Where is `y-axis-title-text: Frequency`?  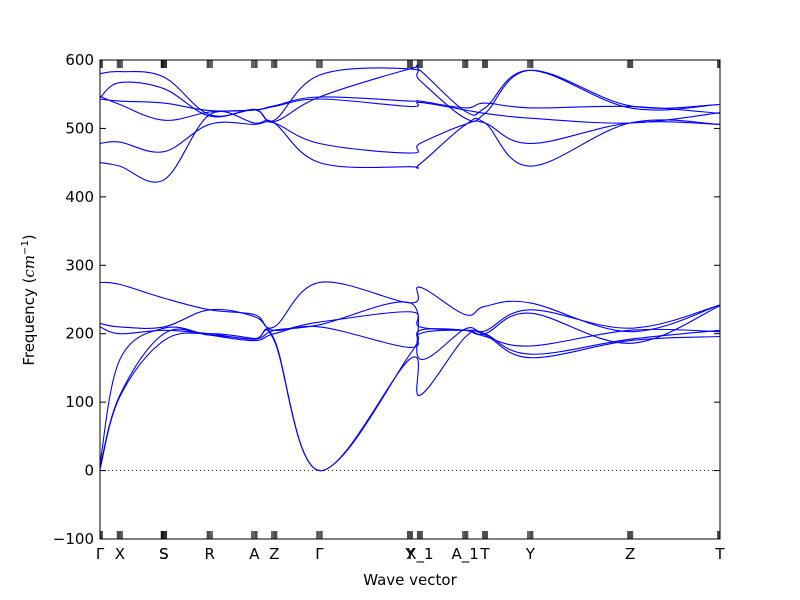 y-axis-title-text: Frequency is located at coordinates (29, 327).